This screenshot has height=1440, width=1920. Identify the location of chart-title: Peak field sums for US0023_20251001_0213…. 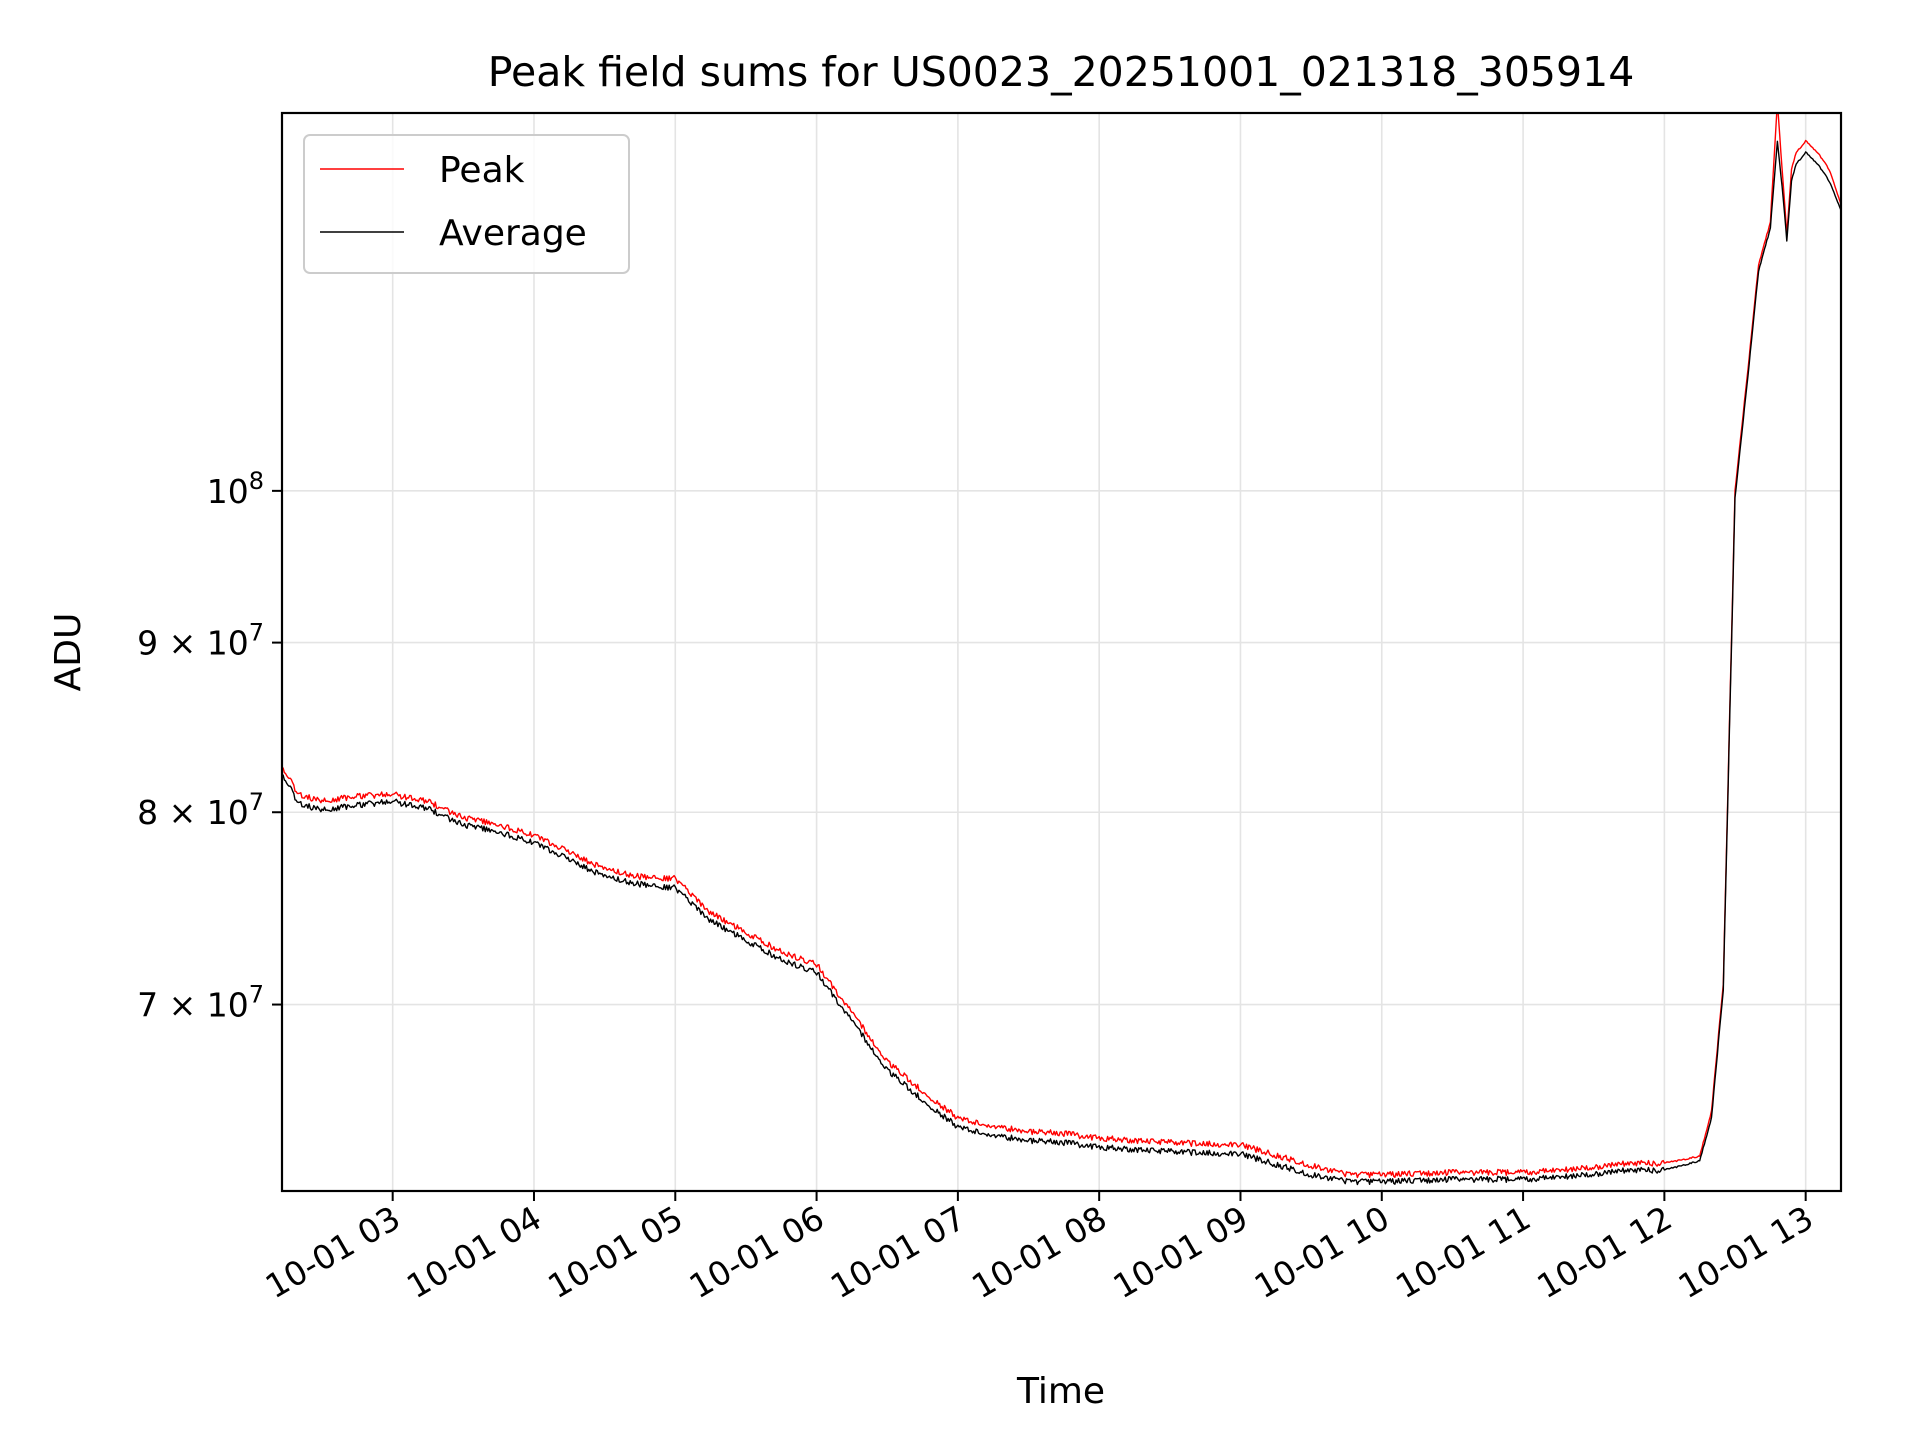
(1061, 72).